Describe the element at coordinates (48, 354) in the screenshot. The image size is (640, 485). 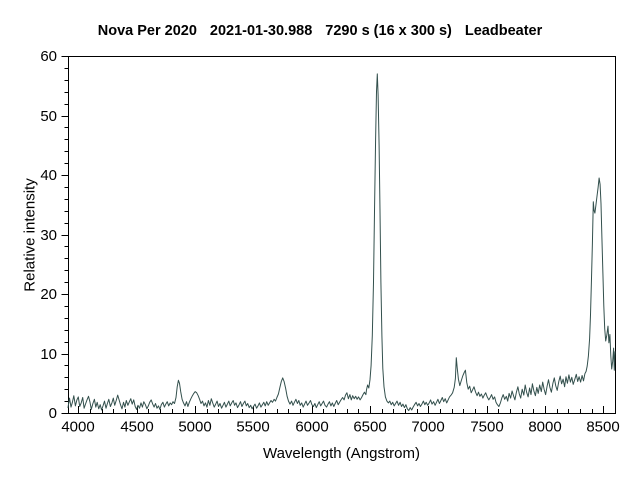
I see `y-tick-label: 10` at that location.